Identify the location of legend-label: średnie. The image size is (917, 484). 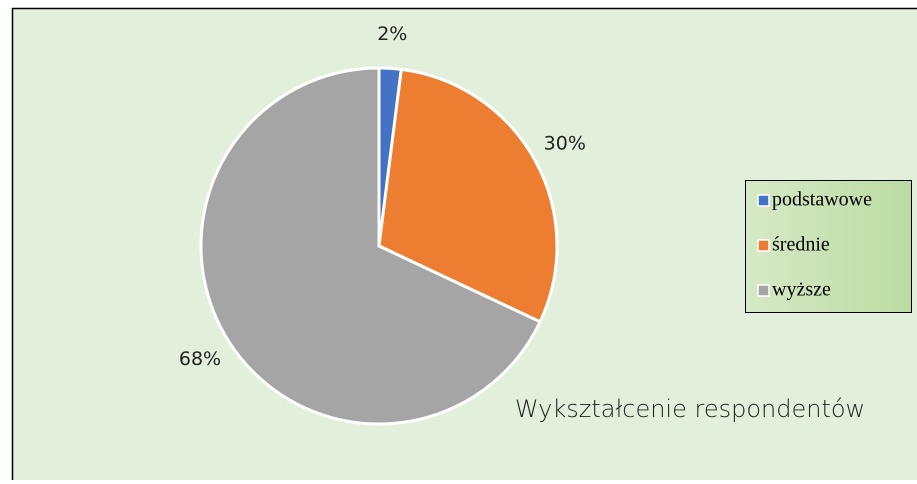
(801, 245).